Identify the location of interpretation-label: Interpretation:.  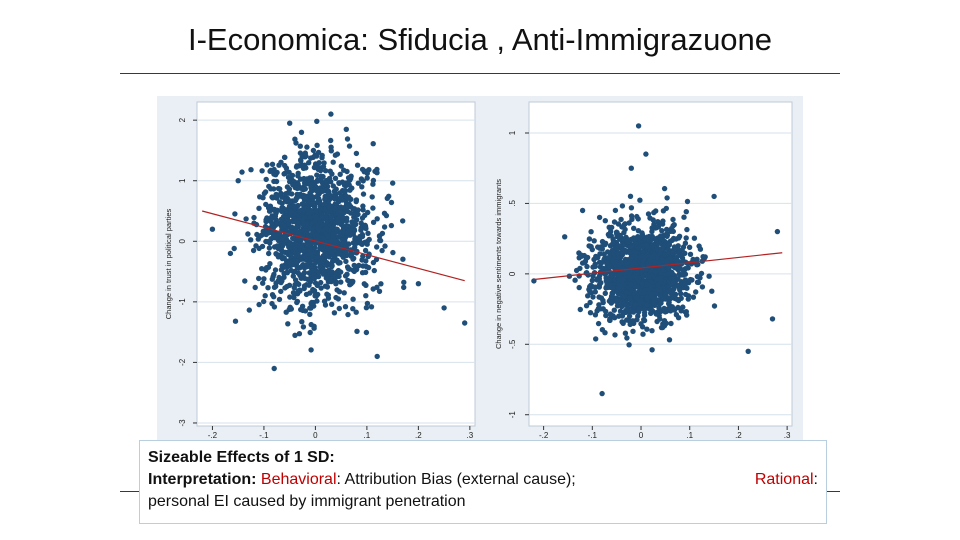
(202, 479).